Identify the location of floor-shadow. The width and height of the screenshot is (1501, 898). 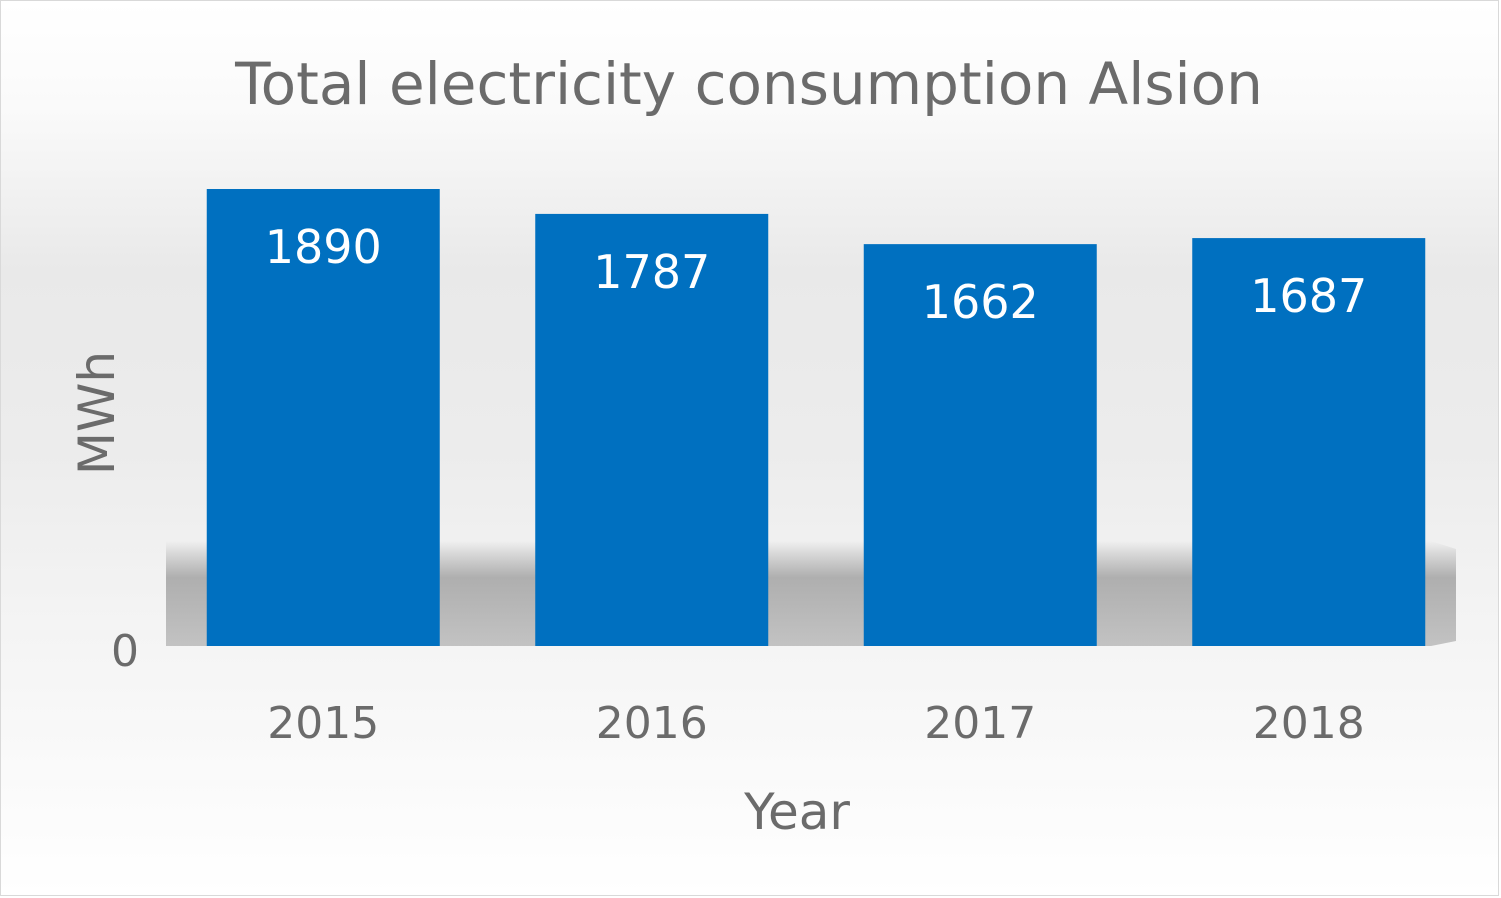
(811, 593).